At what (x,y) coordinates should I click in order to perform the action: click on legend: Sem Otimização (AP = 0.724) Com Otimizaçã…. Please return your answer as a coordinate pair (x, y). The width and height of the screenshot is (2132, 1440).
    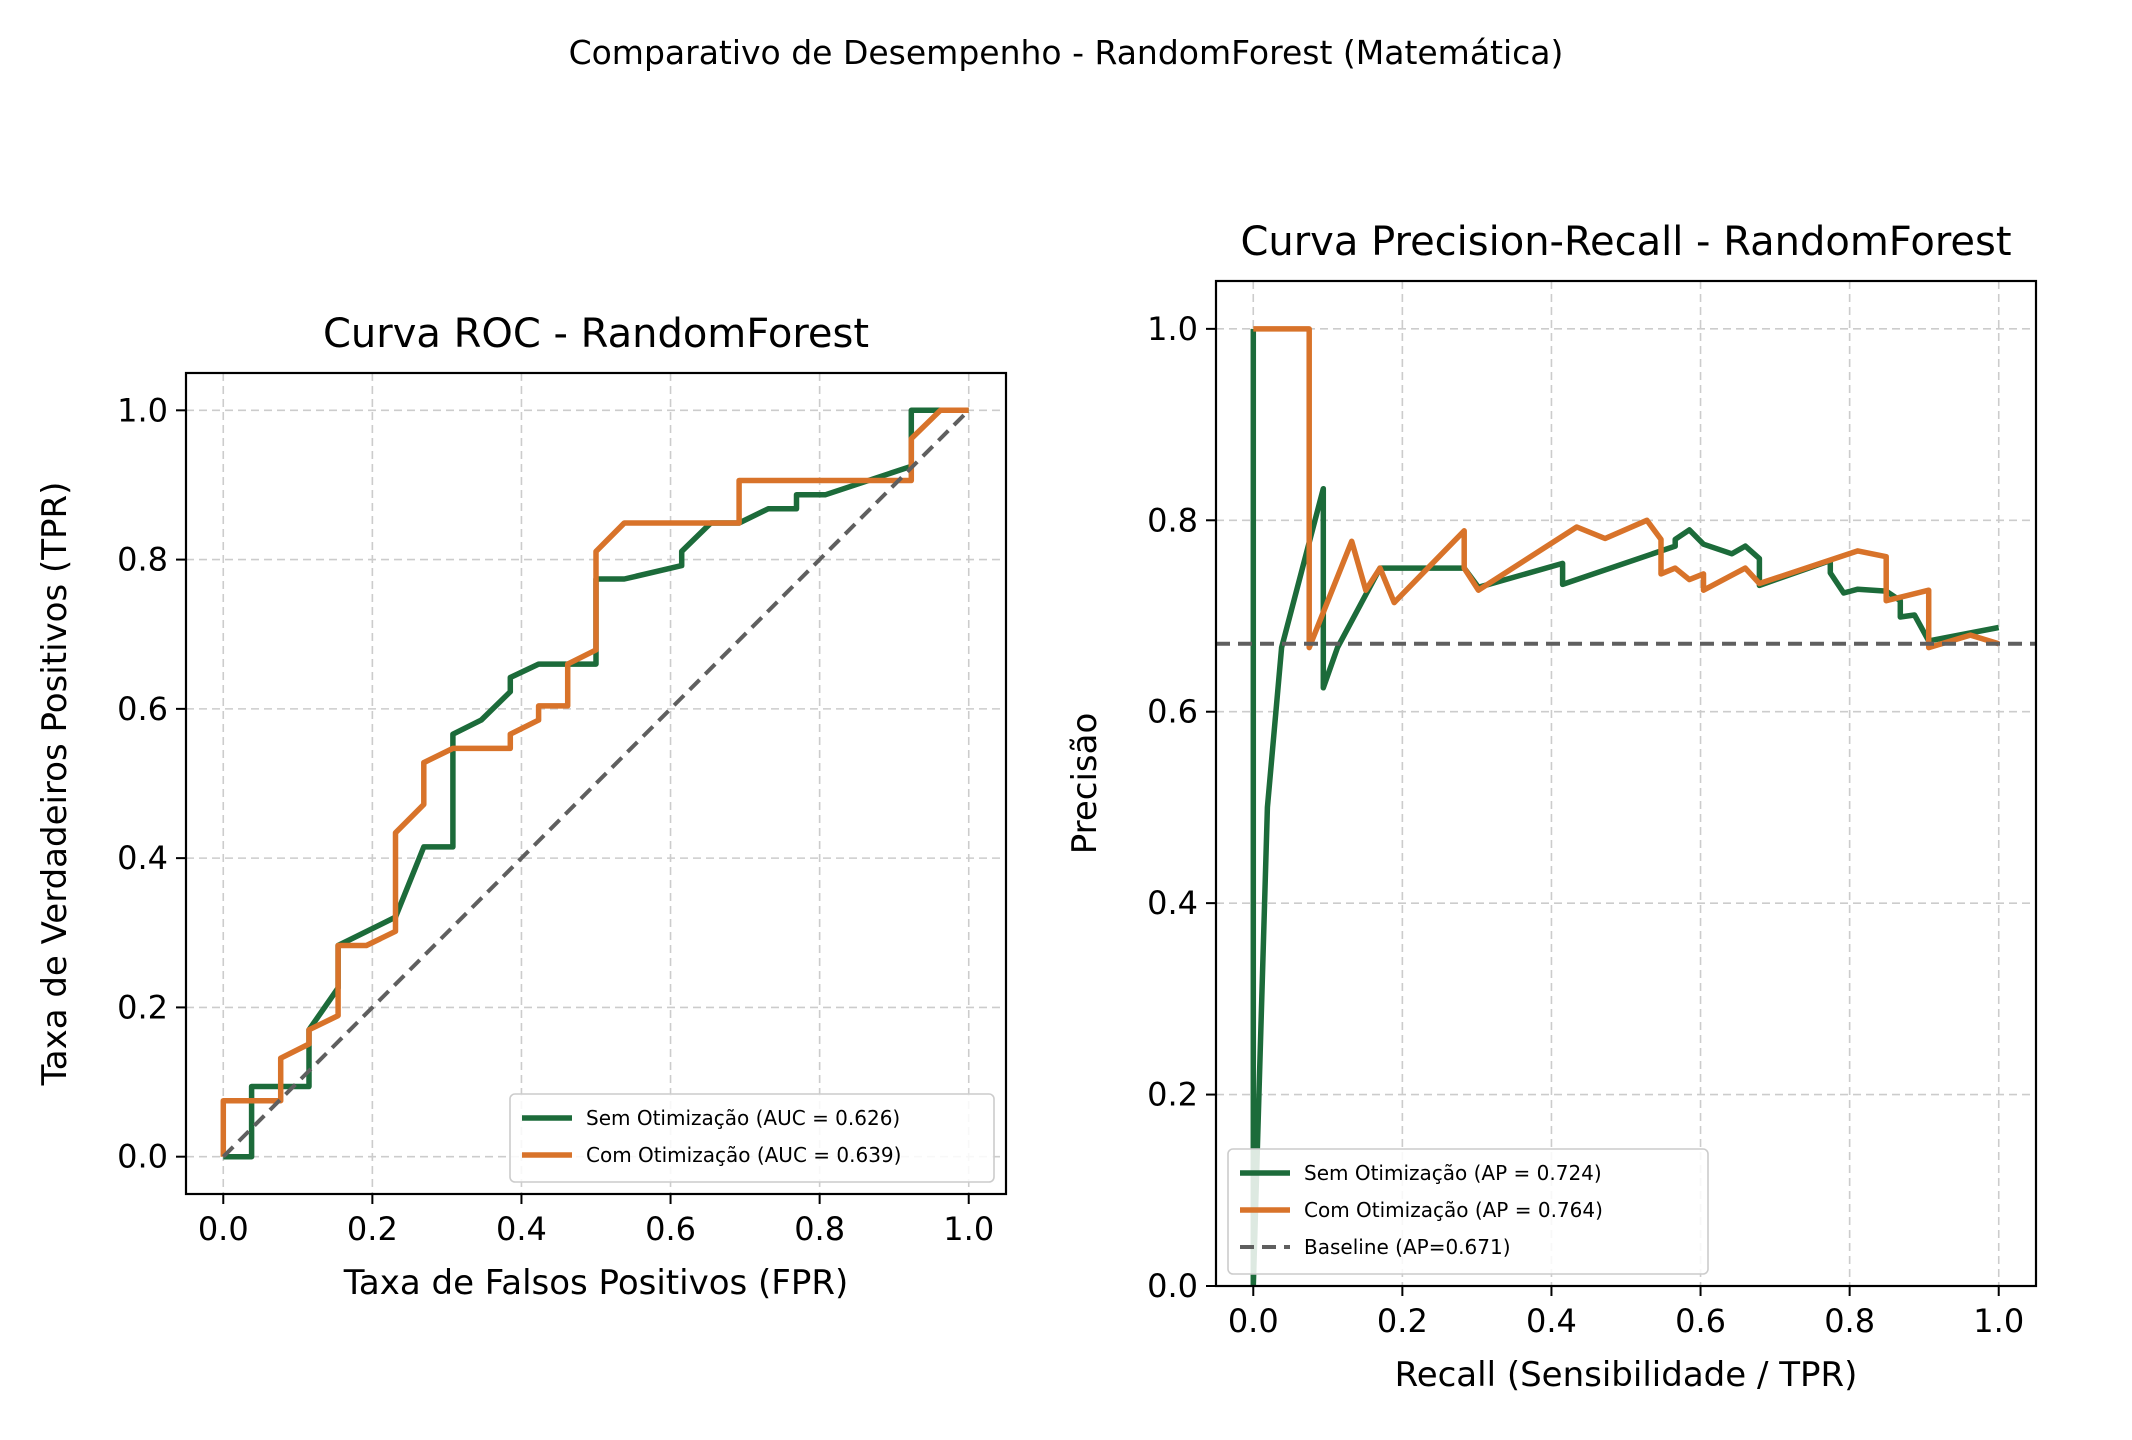
    Looking at the image, I should click on (1468, 1211).